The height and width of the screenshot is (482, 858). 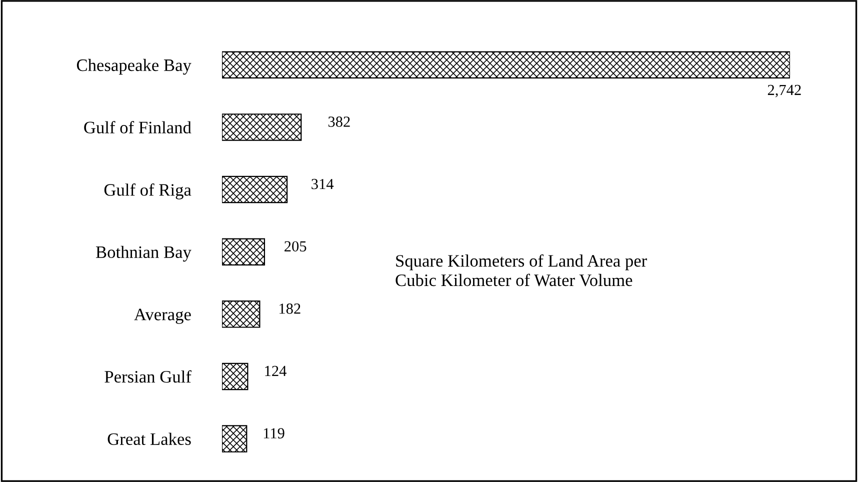 What do you see at coordinates (138, 127) in the screenshot?
I see `y-tick-label: Gulf of Finland` at bounding box center [138, 127].